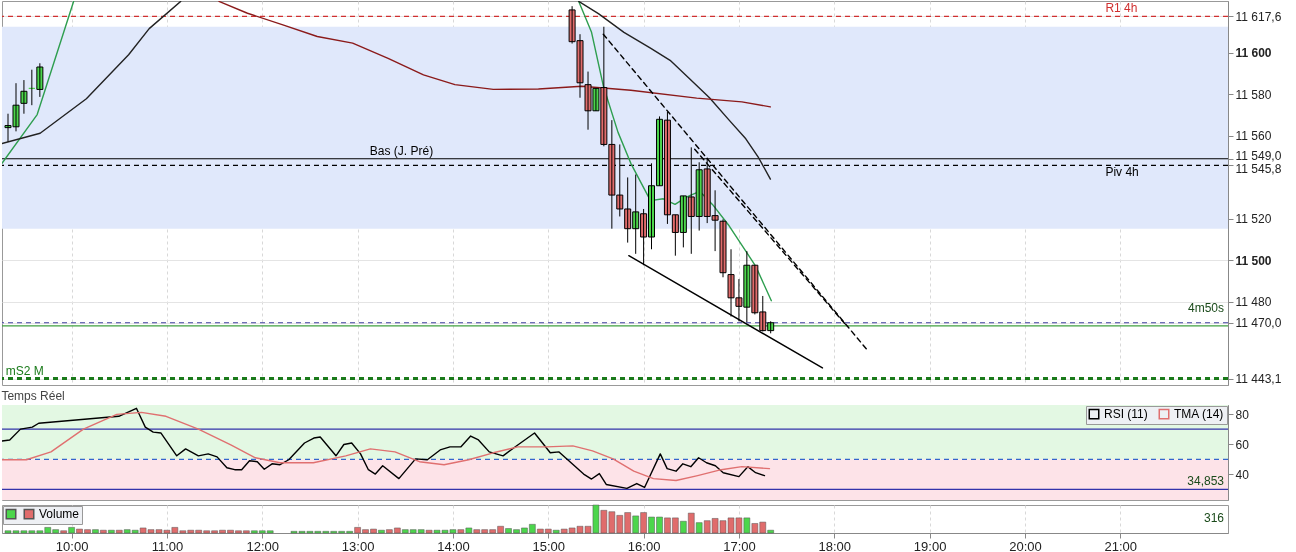  I want to click on y-tick-label: 11 443,1, so click(1258, 379).